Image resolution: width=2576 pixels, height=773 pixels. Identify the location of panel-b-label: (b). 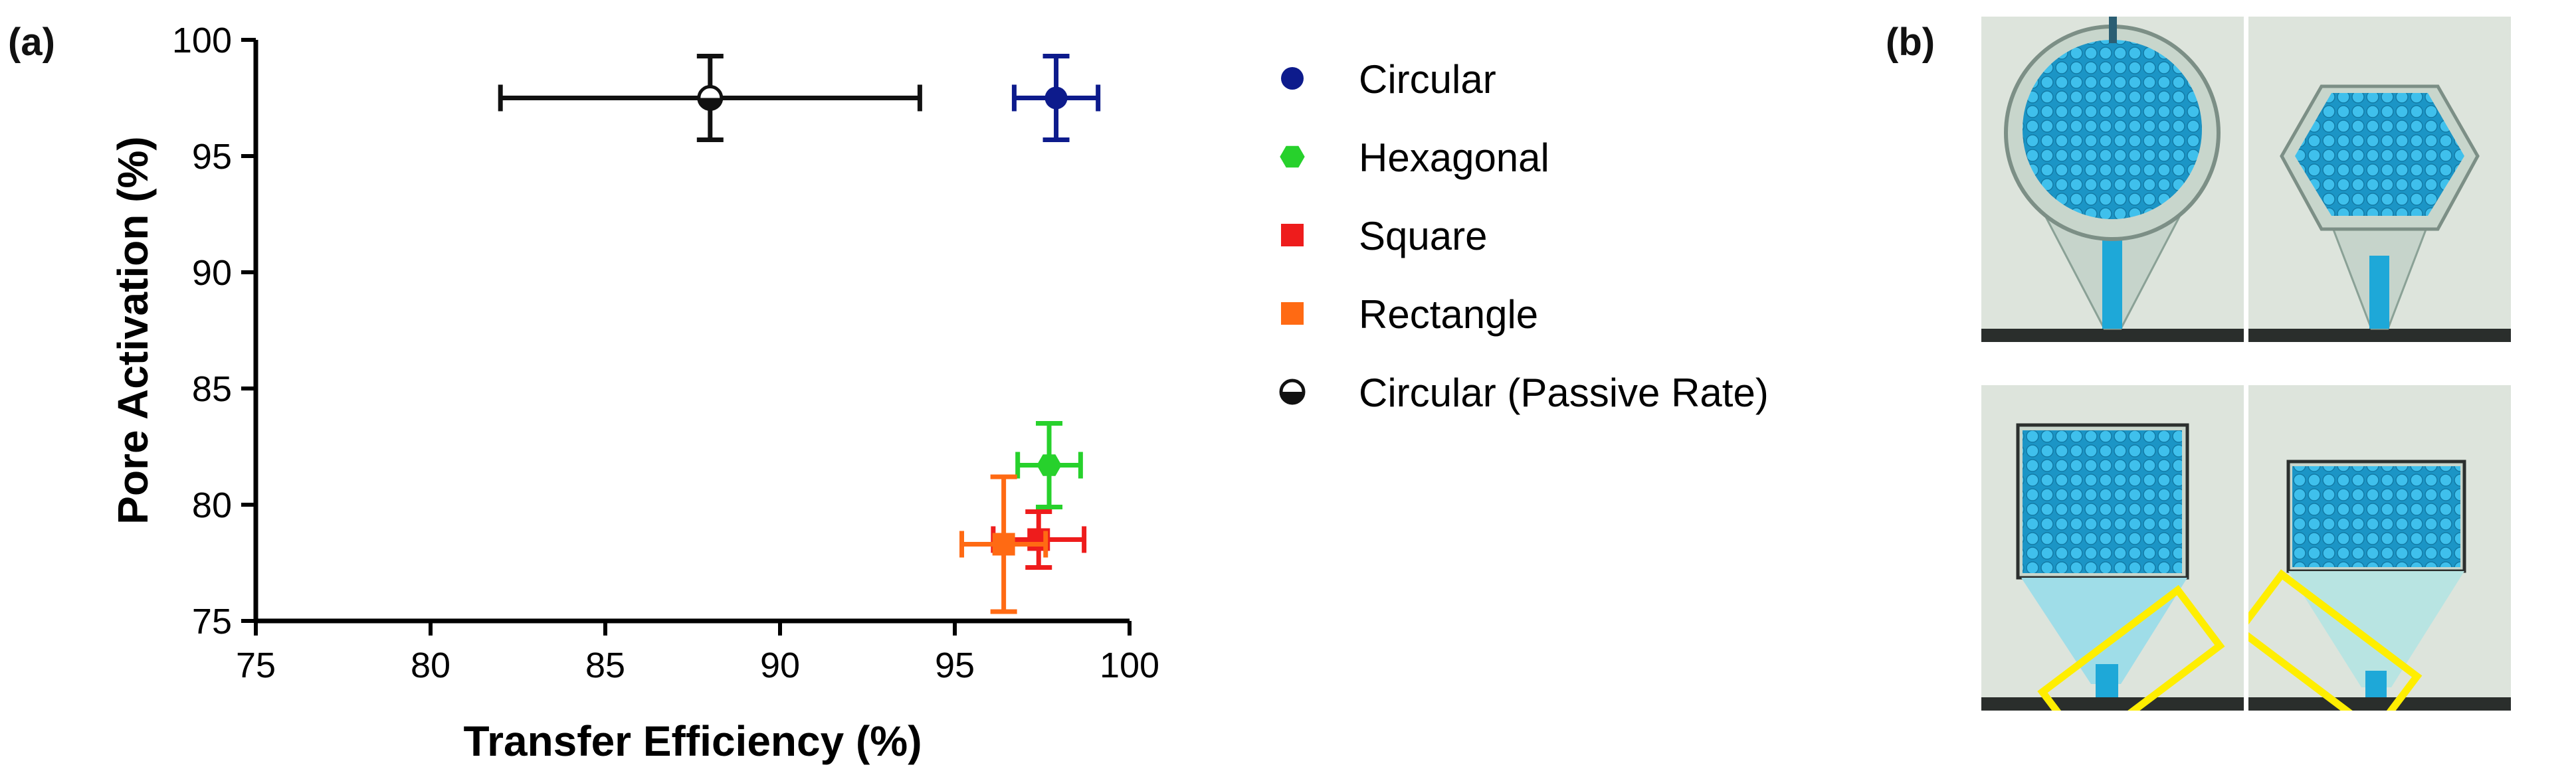
(1910, 42).